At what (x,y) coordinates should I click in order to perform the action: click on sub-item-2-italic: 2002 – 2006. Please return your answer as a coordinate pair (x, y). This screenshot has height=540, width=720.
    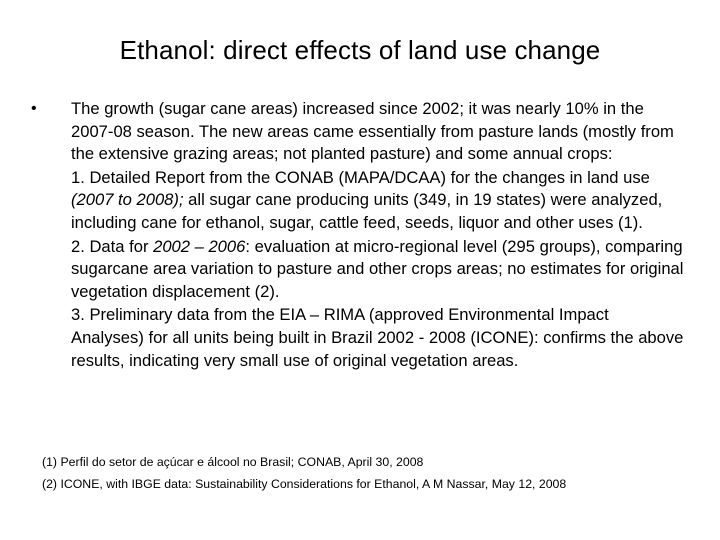
    Looking at the image, I should click on (199, 246).